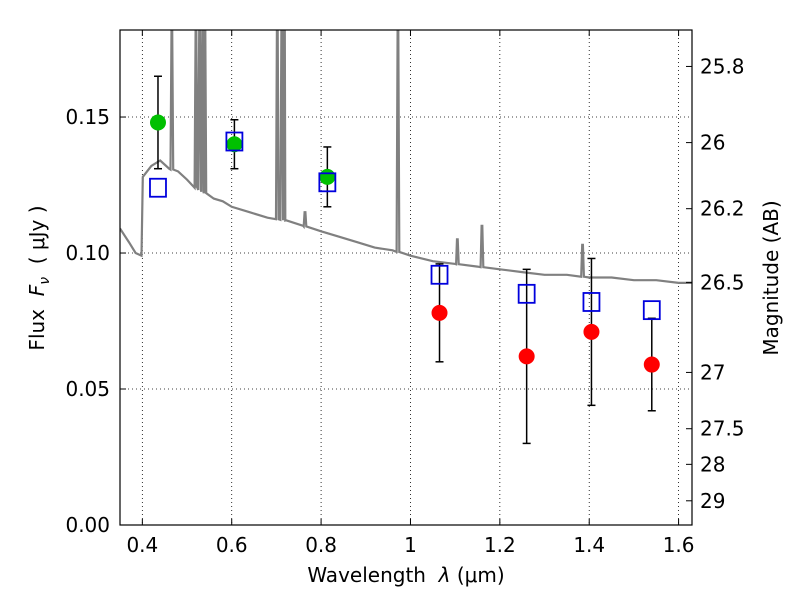 The height and width of the screenshot is (600, 800). What do you see at coordinates (722, 282) in the screenshot?
I see `y-right-tick-label: 26.5` at bounding box center [722, 282].